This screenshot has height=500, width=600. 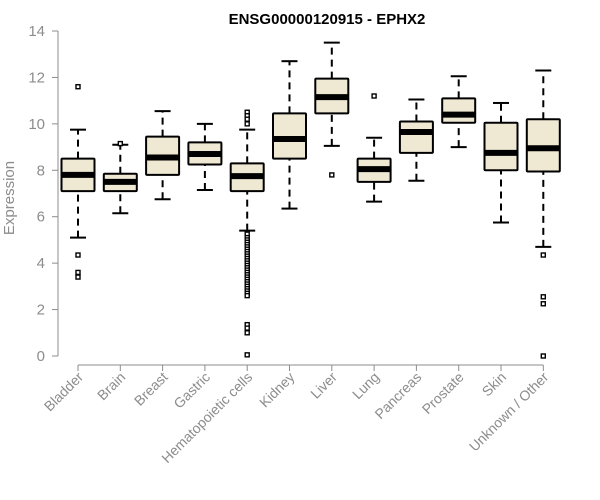 What do you see at coordinates (277, 390) in the screenshot?
I see `x-tick-label: Kidney` at bounding box center [277, 390].